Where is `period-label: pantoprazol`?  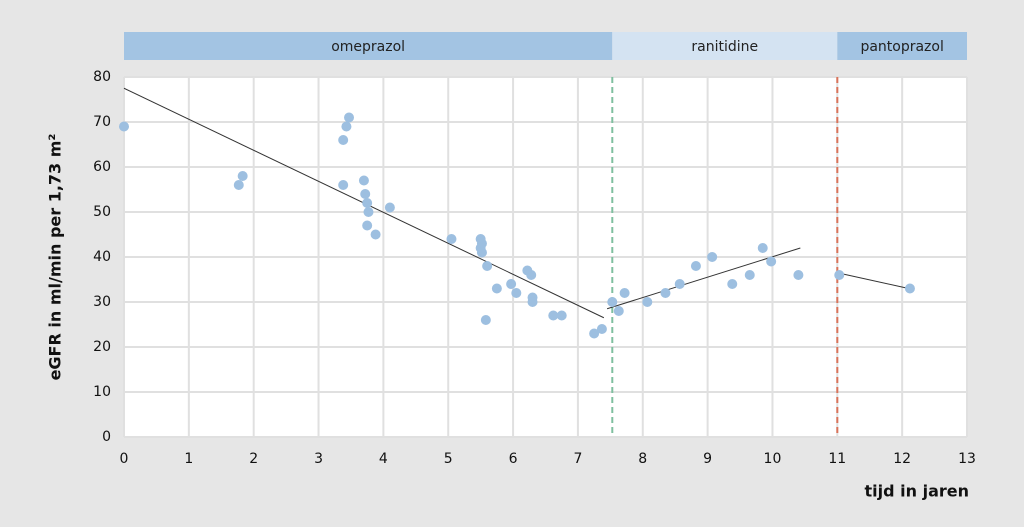 period-label: pantoprazol is located at coordinates (901, 47).